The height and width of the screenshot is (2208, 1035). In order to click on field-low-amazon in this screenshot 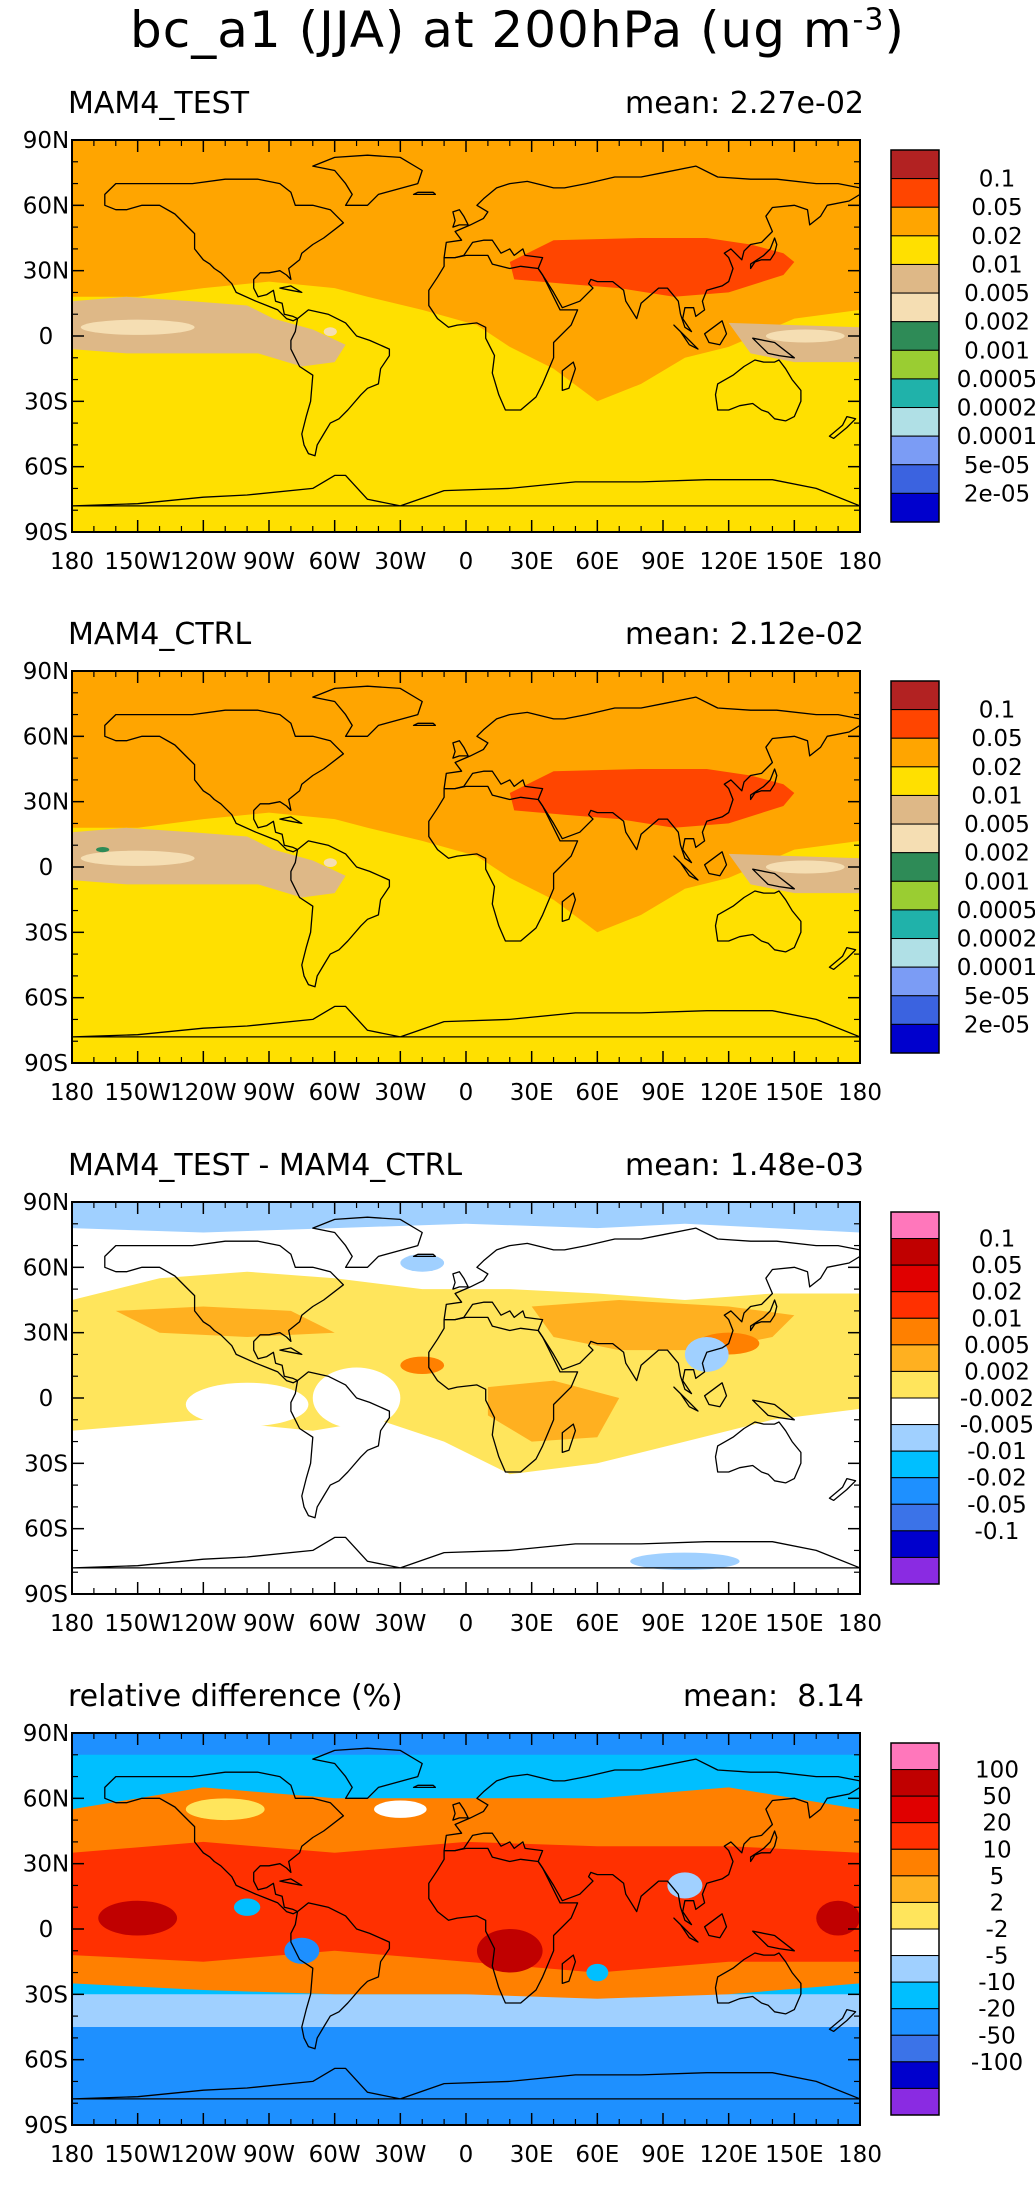, I will do `click(330, 862)`.